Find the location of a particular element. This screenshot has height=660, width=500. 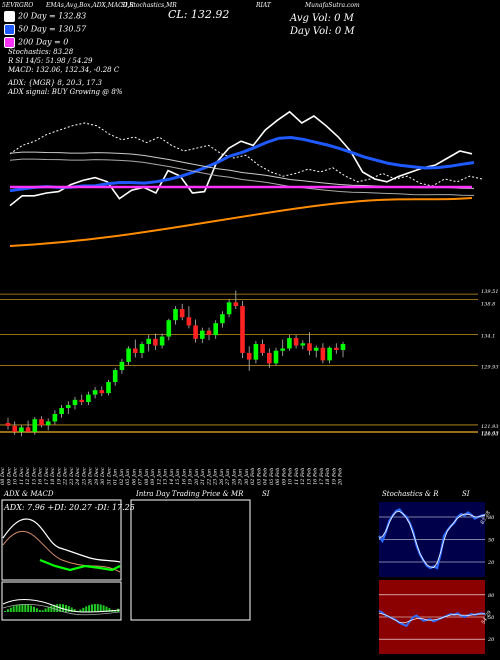

date-label: 26 Jan is located at coordinates (222, 477).